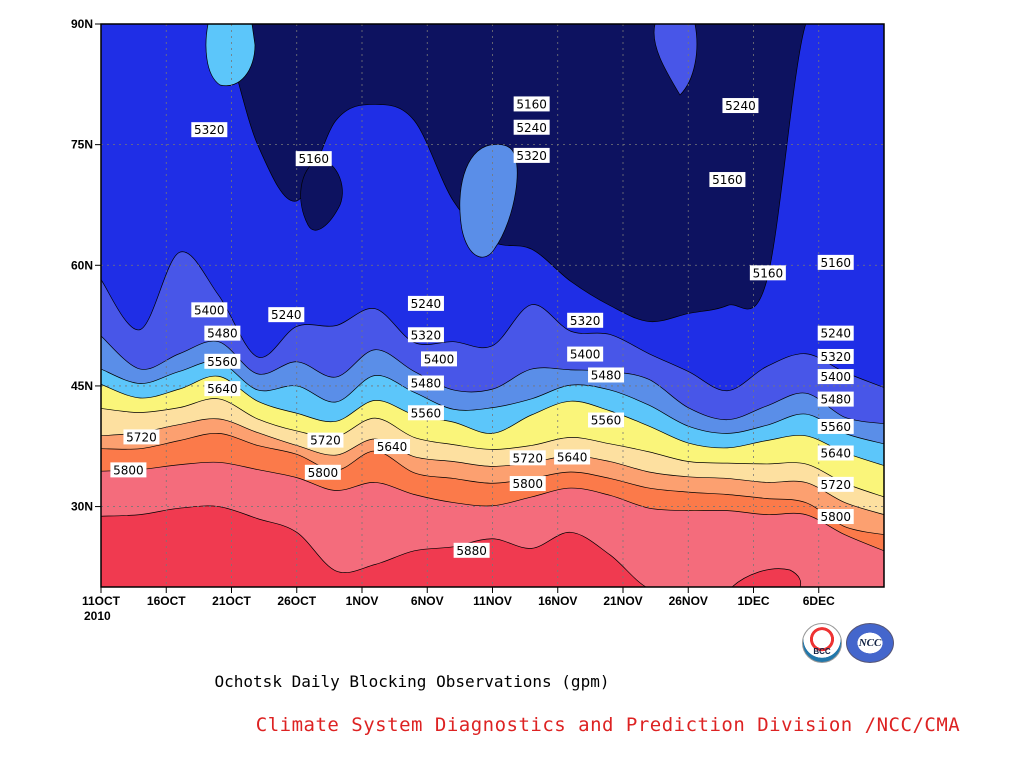 The image size is (1024, 768). I want to click on contour-label-text: 5720, so click(325, 441).